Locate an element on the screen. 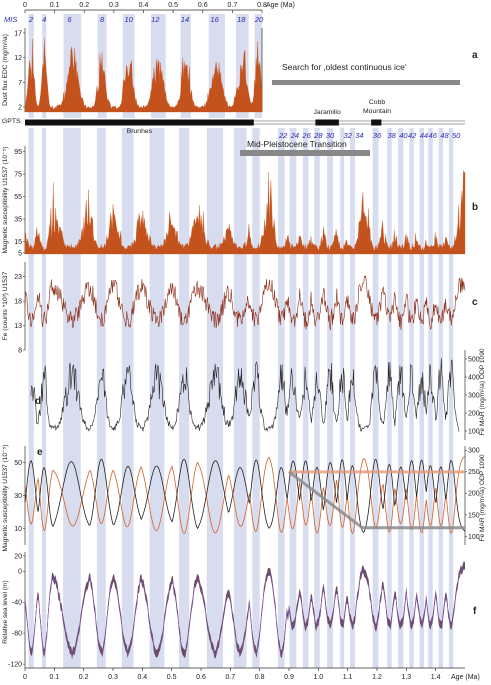  panel-letter-b: b is located at coordinates (475, 207).